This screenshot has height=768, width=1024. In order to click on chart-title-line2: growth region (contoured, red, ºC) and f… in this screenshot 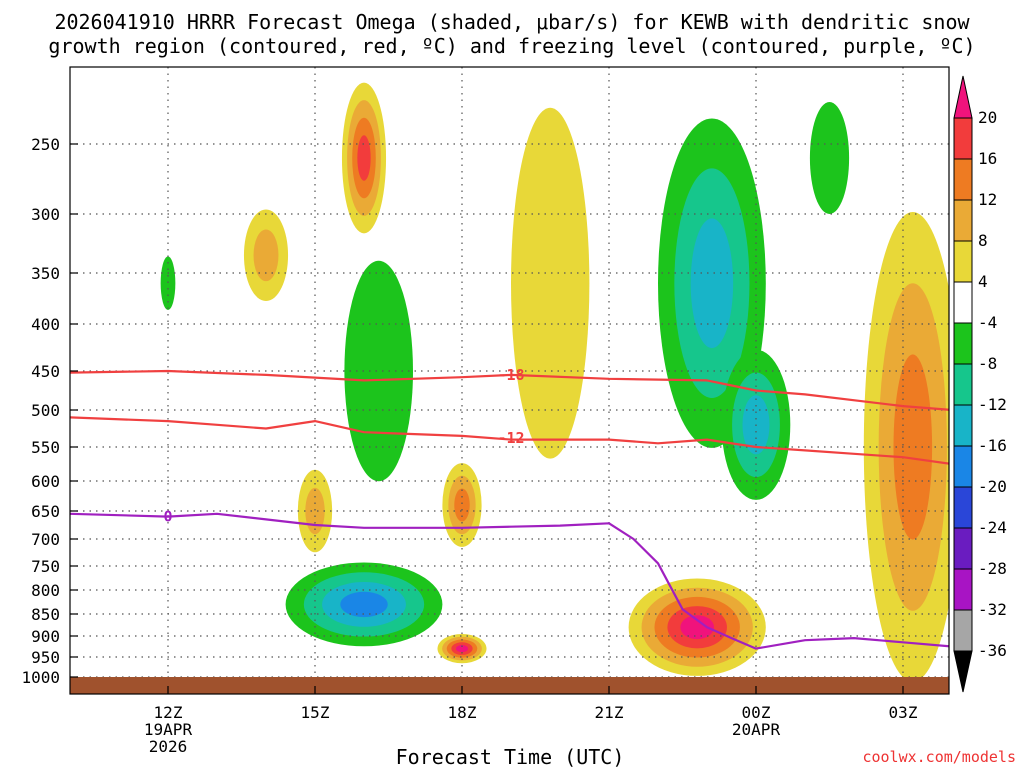, I will do `click(511, 46)`.